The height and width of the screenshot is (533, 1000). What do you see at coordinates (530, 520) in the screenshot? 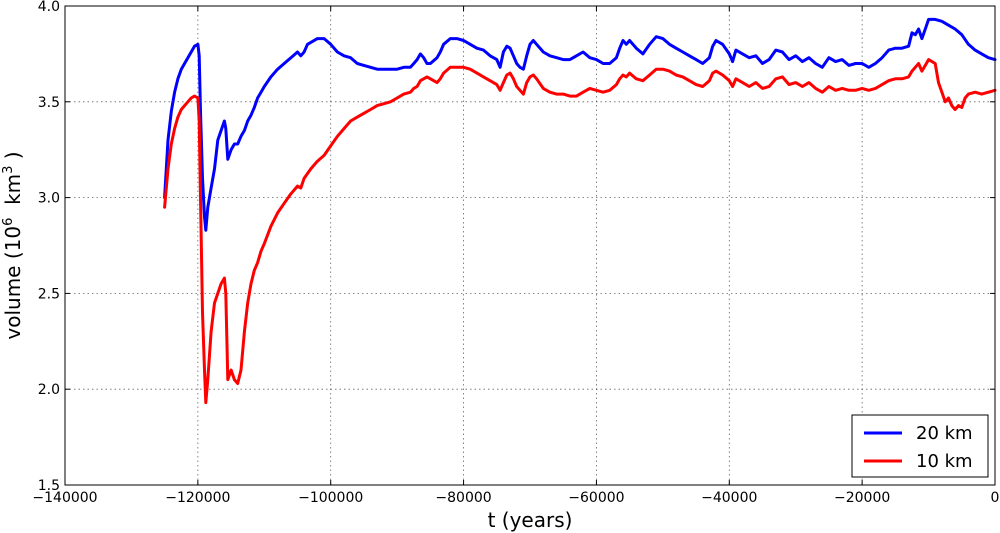
I see `x-axis-label: t (years)` at bounding box center [530, 520].